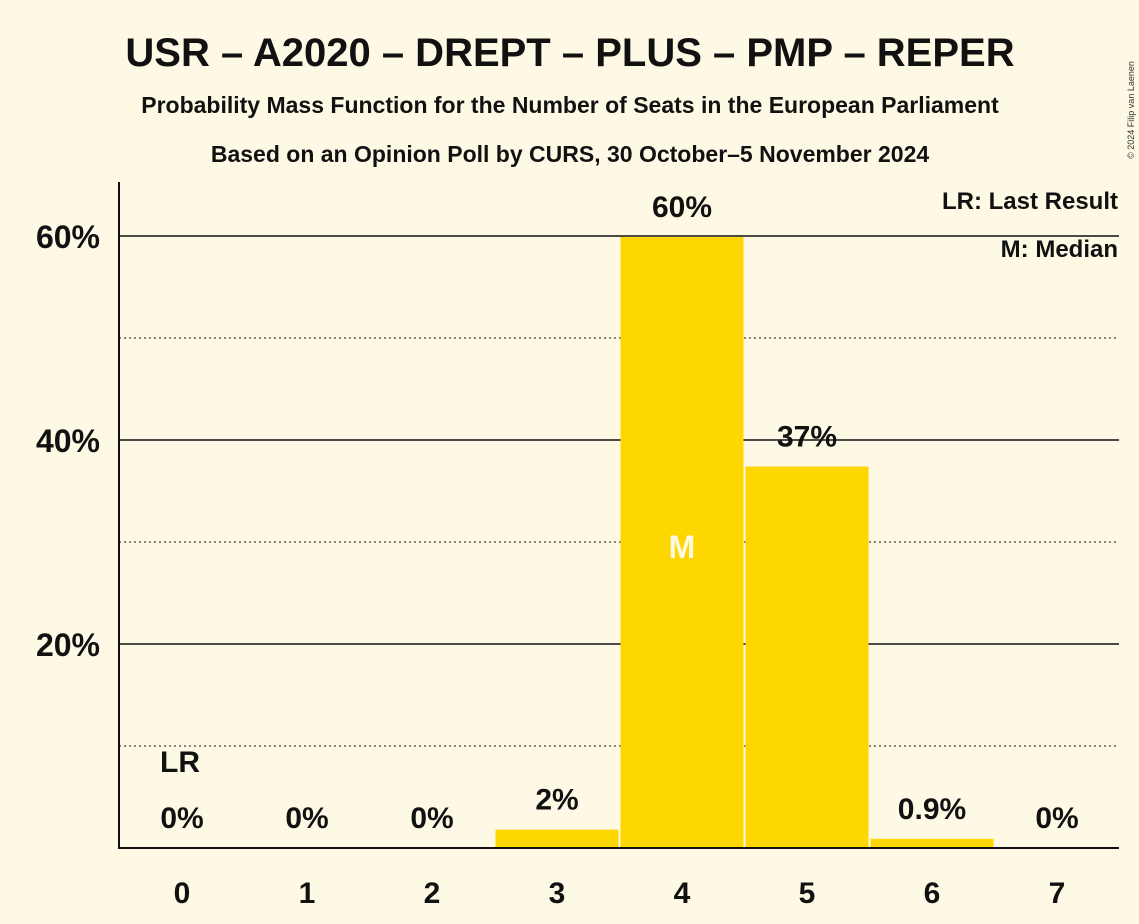 Image resolution: width=1139 pixels, height=924 pixels. I want to click on chart-title: USR – A2020 – DREPT – PLUS – PMP – REPER, so click(569, 53).